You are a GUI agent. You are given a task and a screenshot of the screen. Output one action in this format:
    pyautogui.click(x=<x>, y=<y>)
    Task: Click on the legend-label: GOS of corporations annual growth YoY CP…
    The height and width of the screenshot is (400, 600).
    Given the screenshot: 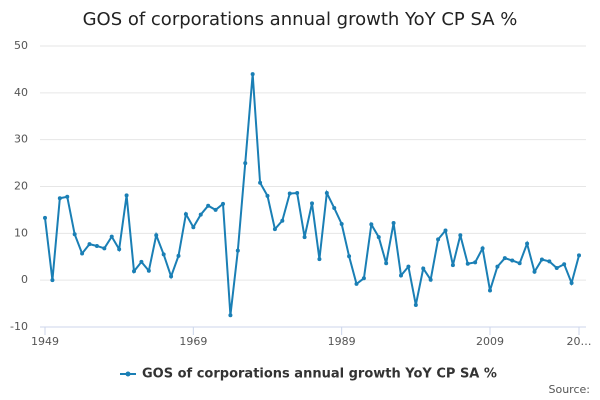 What is the action you would take?
    pyautogui.click(x=319, y=374)
    